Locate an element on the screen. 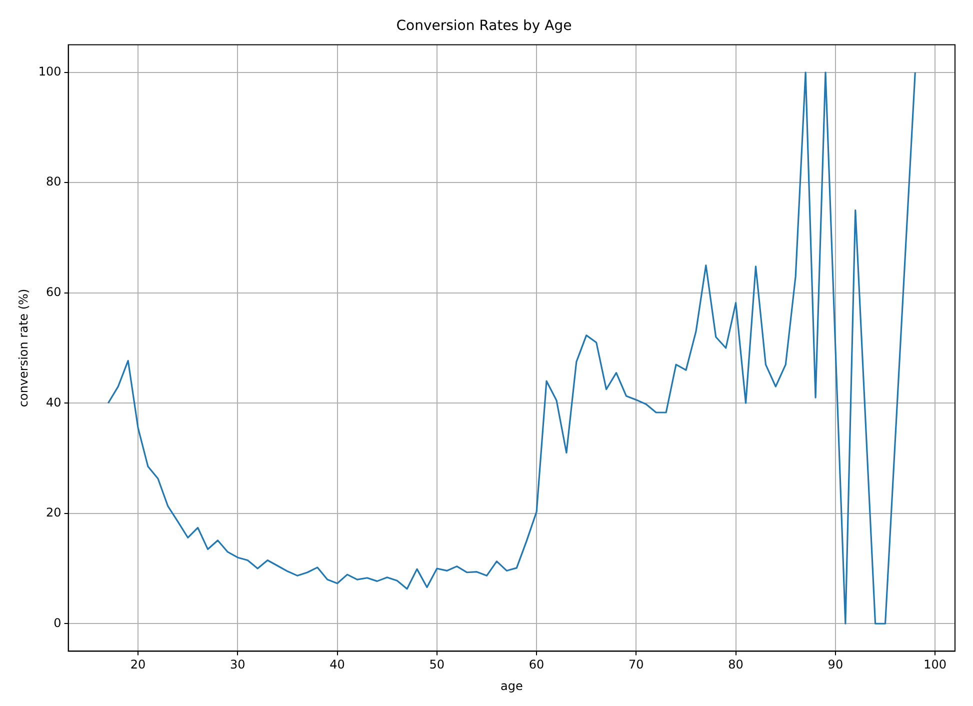 This screenshot has width=973, height=706. x-tick-label: 20 is located at coordinates (138, 665).